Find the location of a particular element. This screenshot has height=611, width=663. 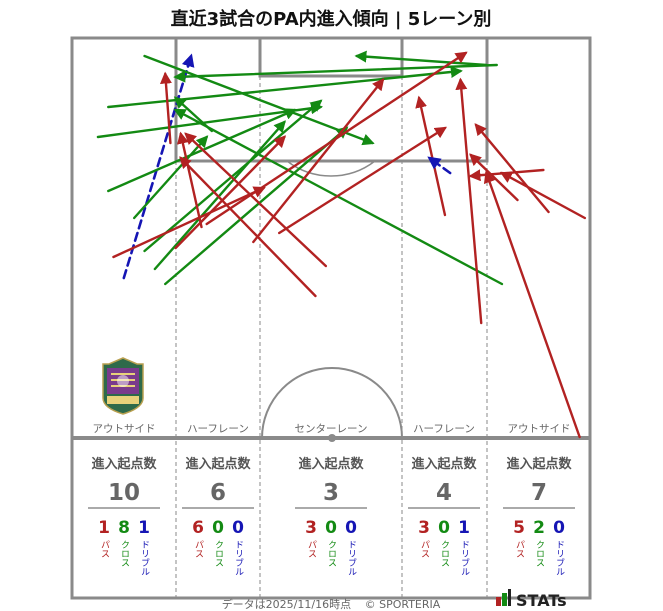

lane-1-dribble-label: ドリブル is located at coordinates (238, 558).